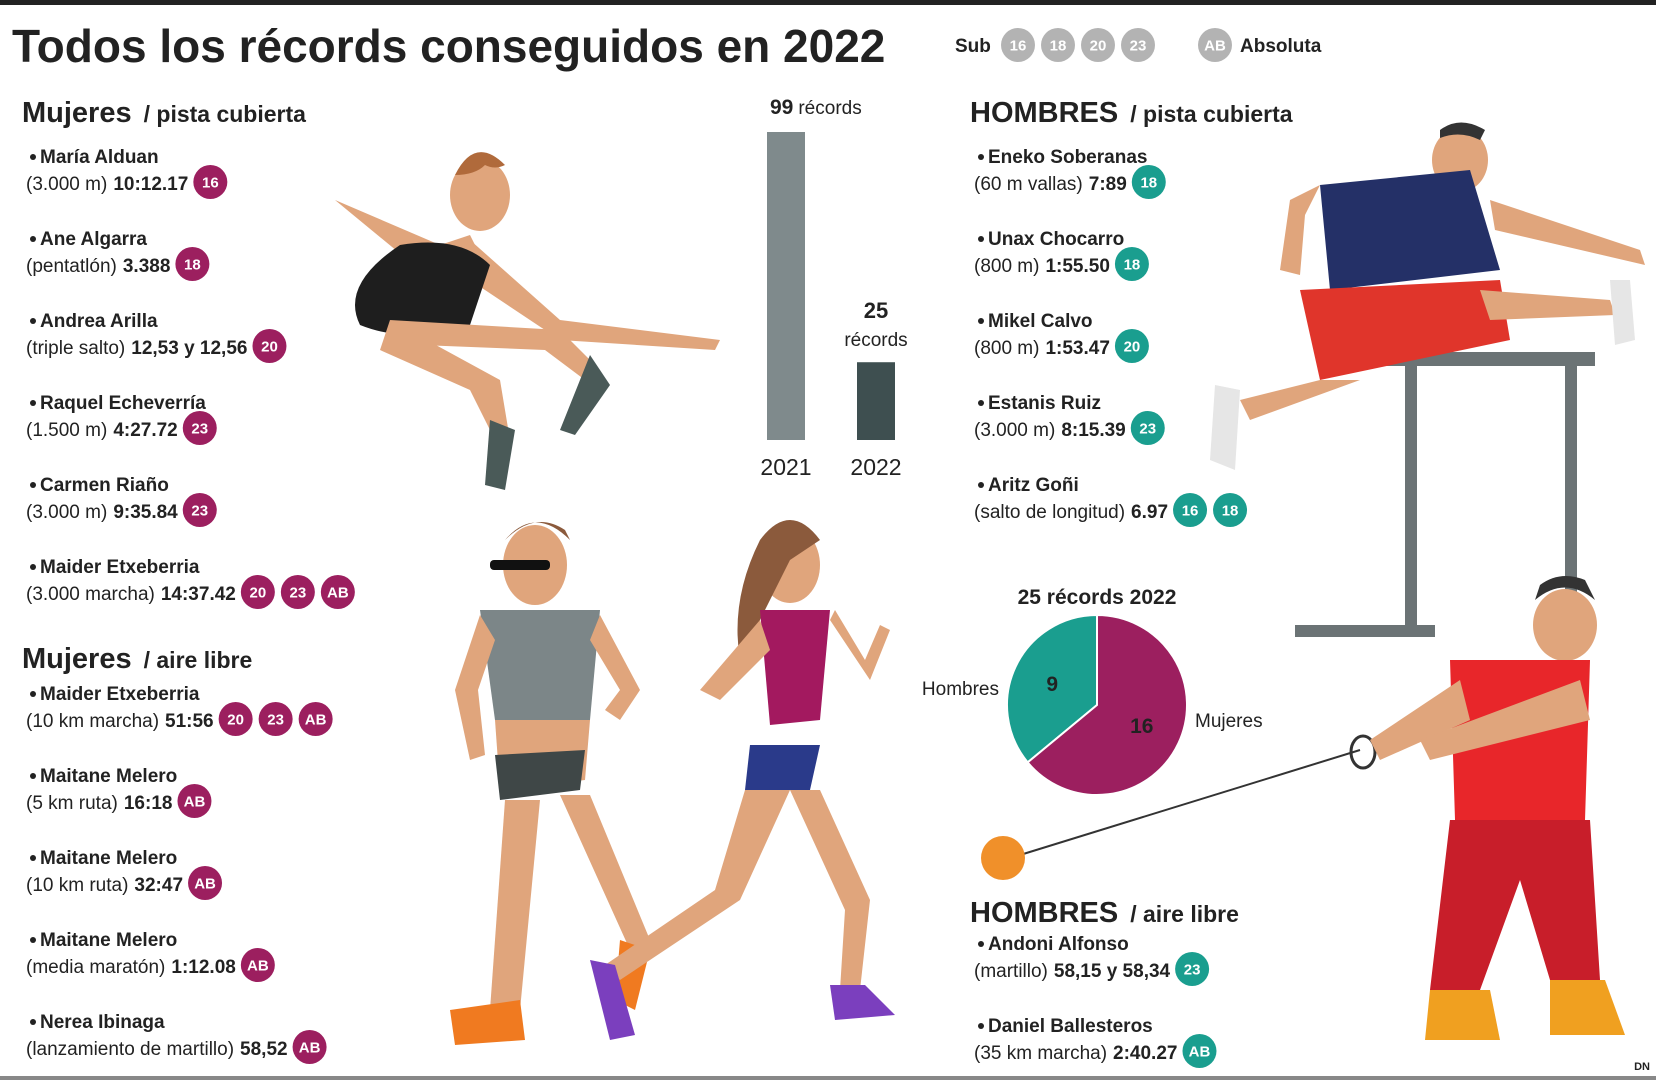 The width and height of the screenshot is (1656, 1080). What do you see at coordinates (1097, 597) in the screenshot?
I see `pie-title: 25 récords 2022` at bounding box center [1097, 597].